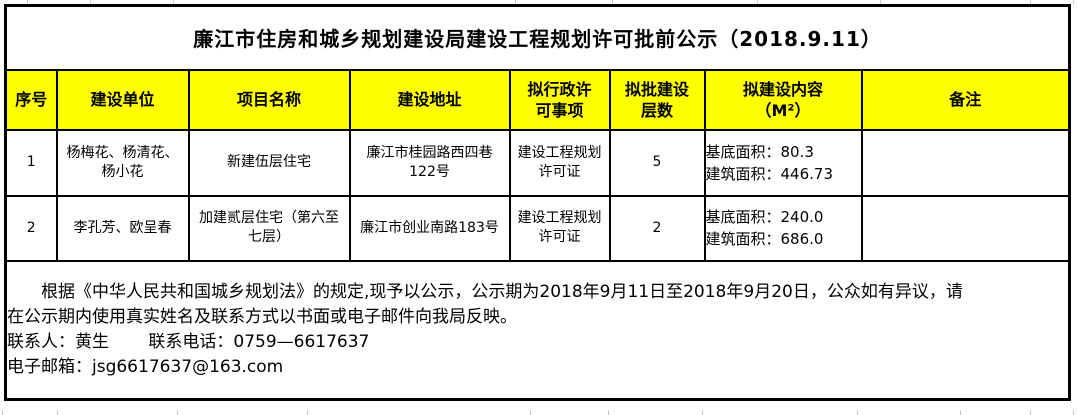  What do you see at coordinates (783, 99) in the screenshot?
I see `col-header-content: 拟建设内容 （M²）` at bounding box center [783, 99].